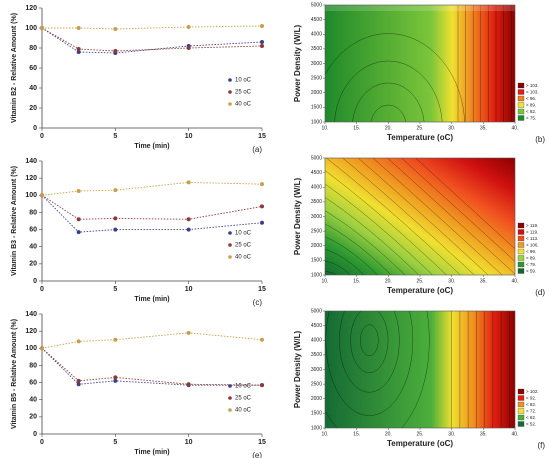 This screenshot has width=550, height=458. I want to click on y-tick-label: 5000, so click(316, 311).